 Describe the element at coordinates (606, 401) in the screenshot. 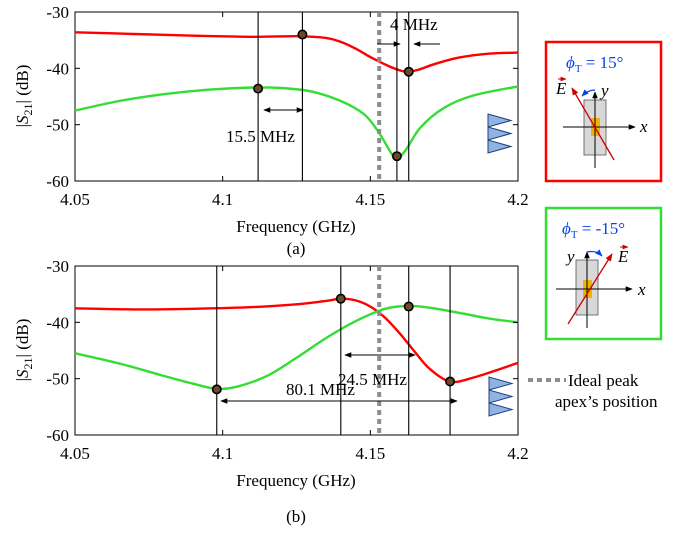

I see `legend-ideal-text-2: apex’s position` at that location.